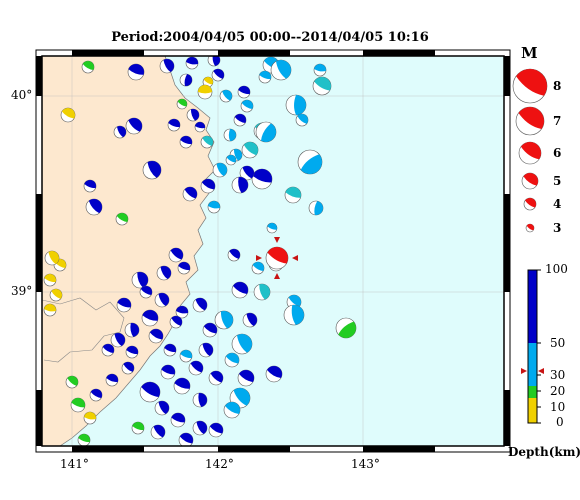  I want to click on depth-tick-0: 0, so click(560, 422).